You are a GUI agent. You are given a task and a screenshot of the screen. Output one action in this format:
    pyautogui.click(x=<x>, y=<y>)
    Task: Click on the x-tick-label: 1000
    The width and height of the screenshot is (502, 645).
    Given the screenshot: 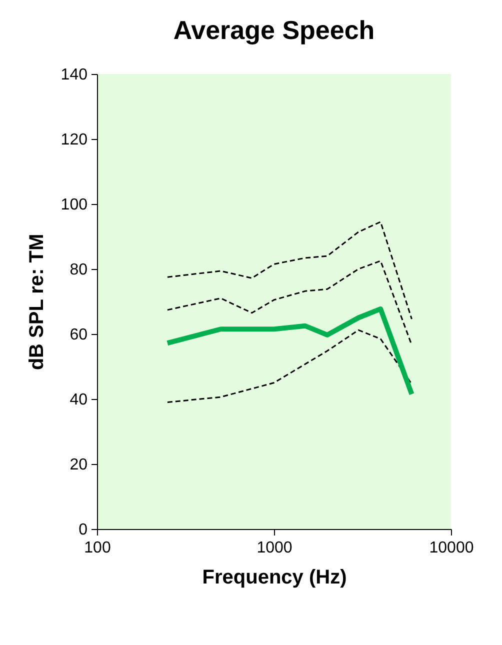 What is the action you would take?
    pyautogui.click(x=274, y=548)
    